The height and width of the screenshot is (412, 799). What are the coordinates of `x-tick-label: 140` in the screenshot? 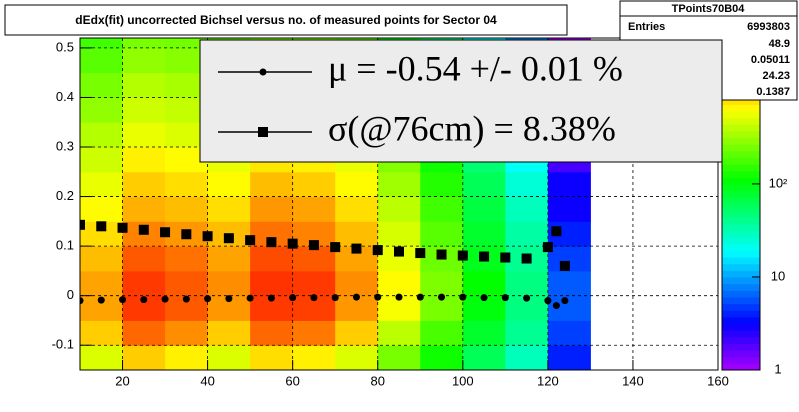 It's located at (633, 380).